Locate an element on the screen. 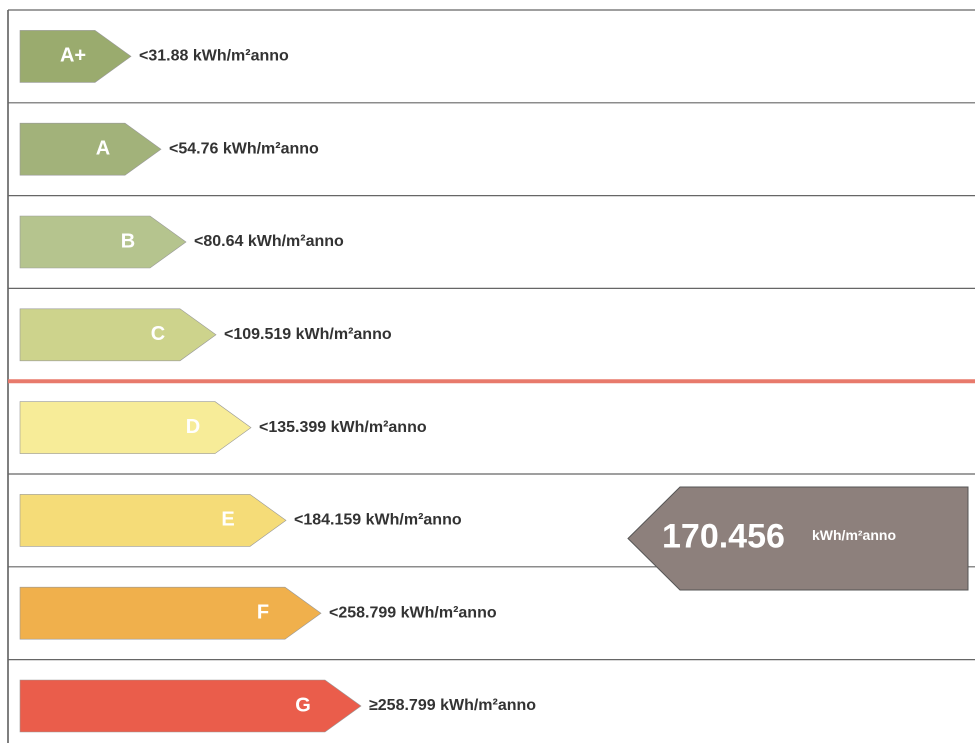 Image resolution: width=975 pixels, height=743 pixels. class-label: C is located at coordinates (158, 334).